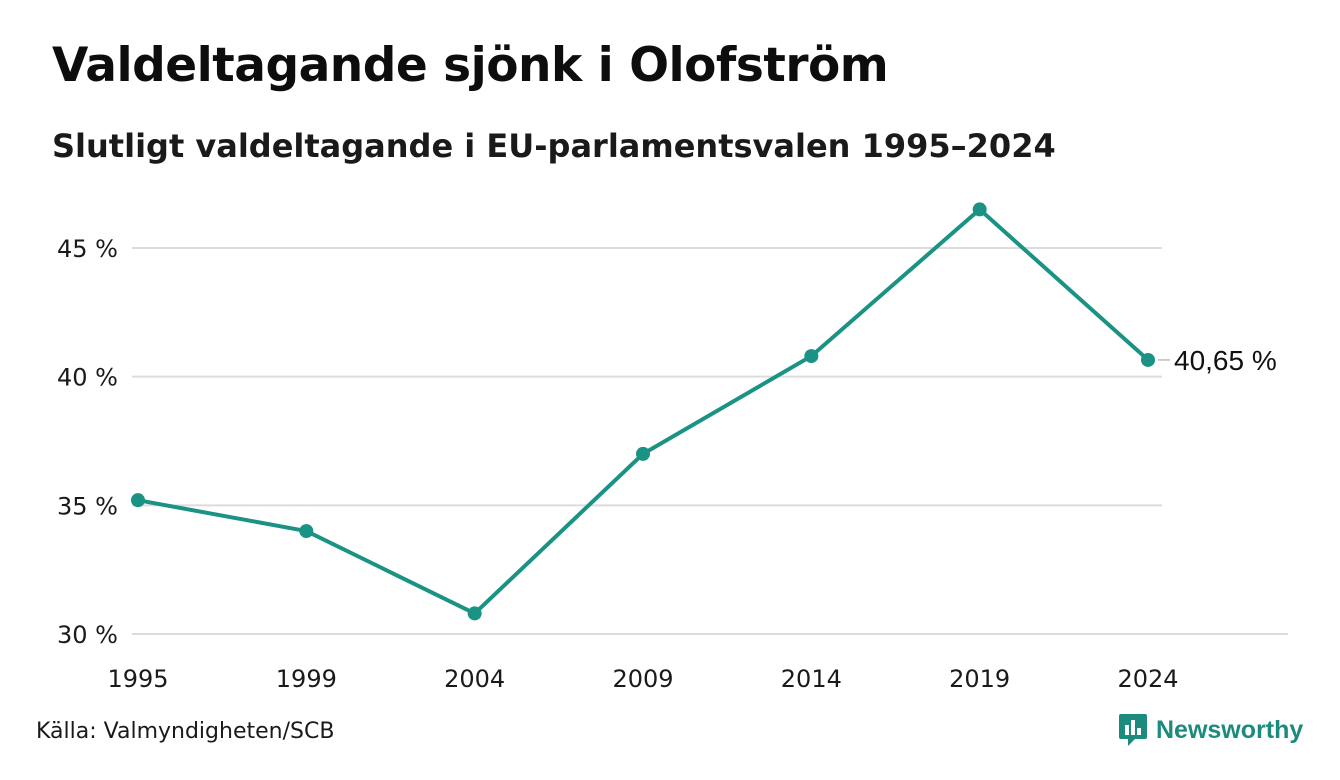 The width and height of the screenshot is (1340, 780). Describe the element at coordinates (474, 679) in the screenshot. I see `x-tick-label: 2004` at that location.